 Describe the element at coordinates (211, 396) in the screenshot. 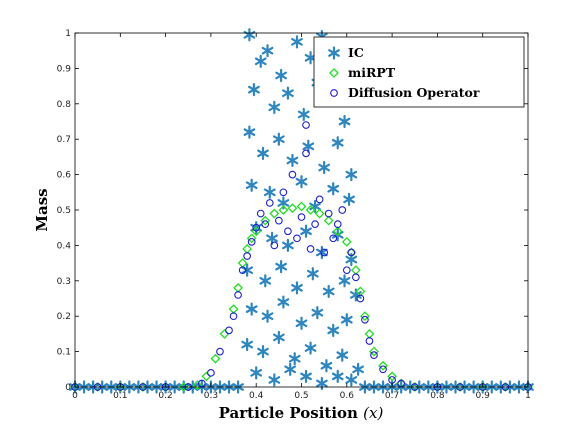

I see `x-tick-label: 0.3` at that location.